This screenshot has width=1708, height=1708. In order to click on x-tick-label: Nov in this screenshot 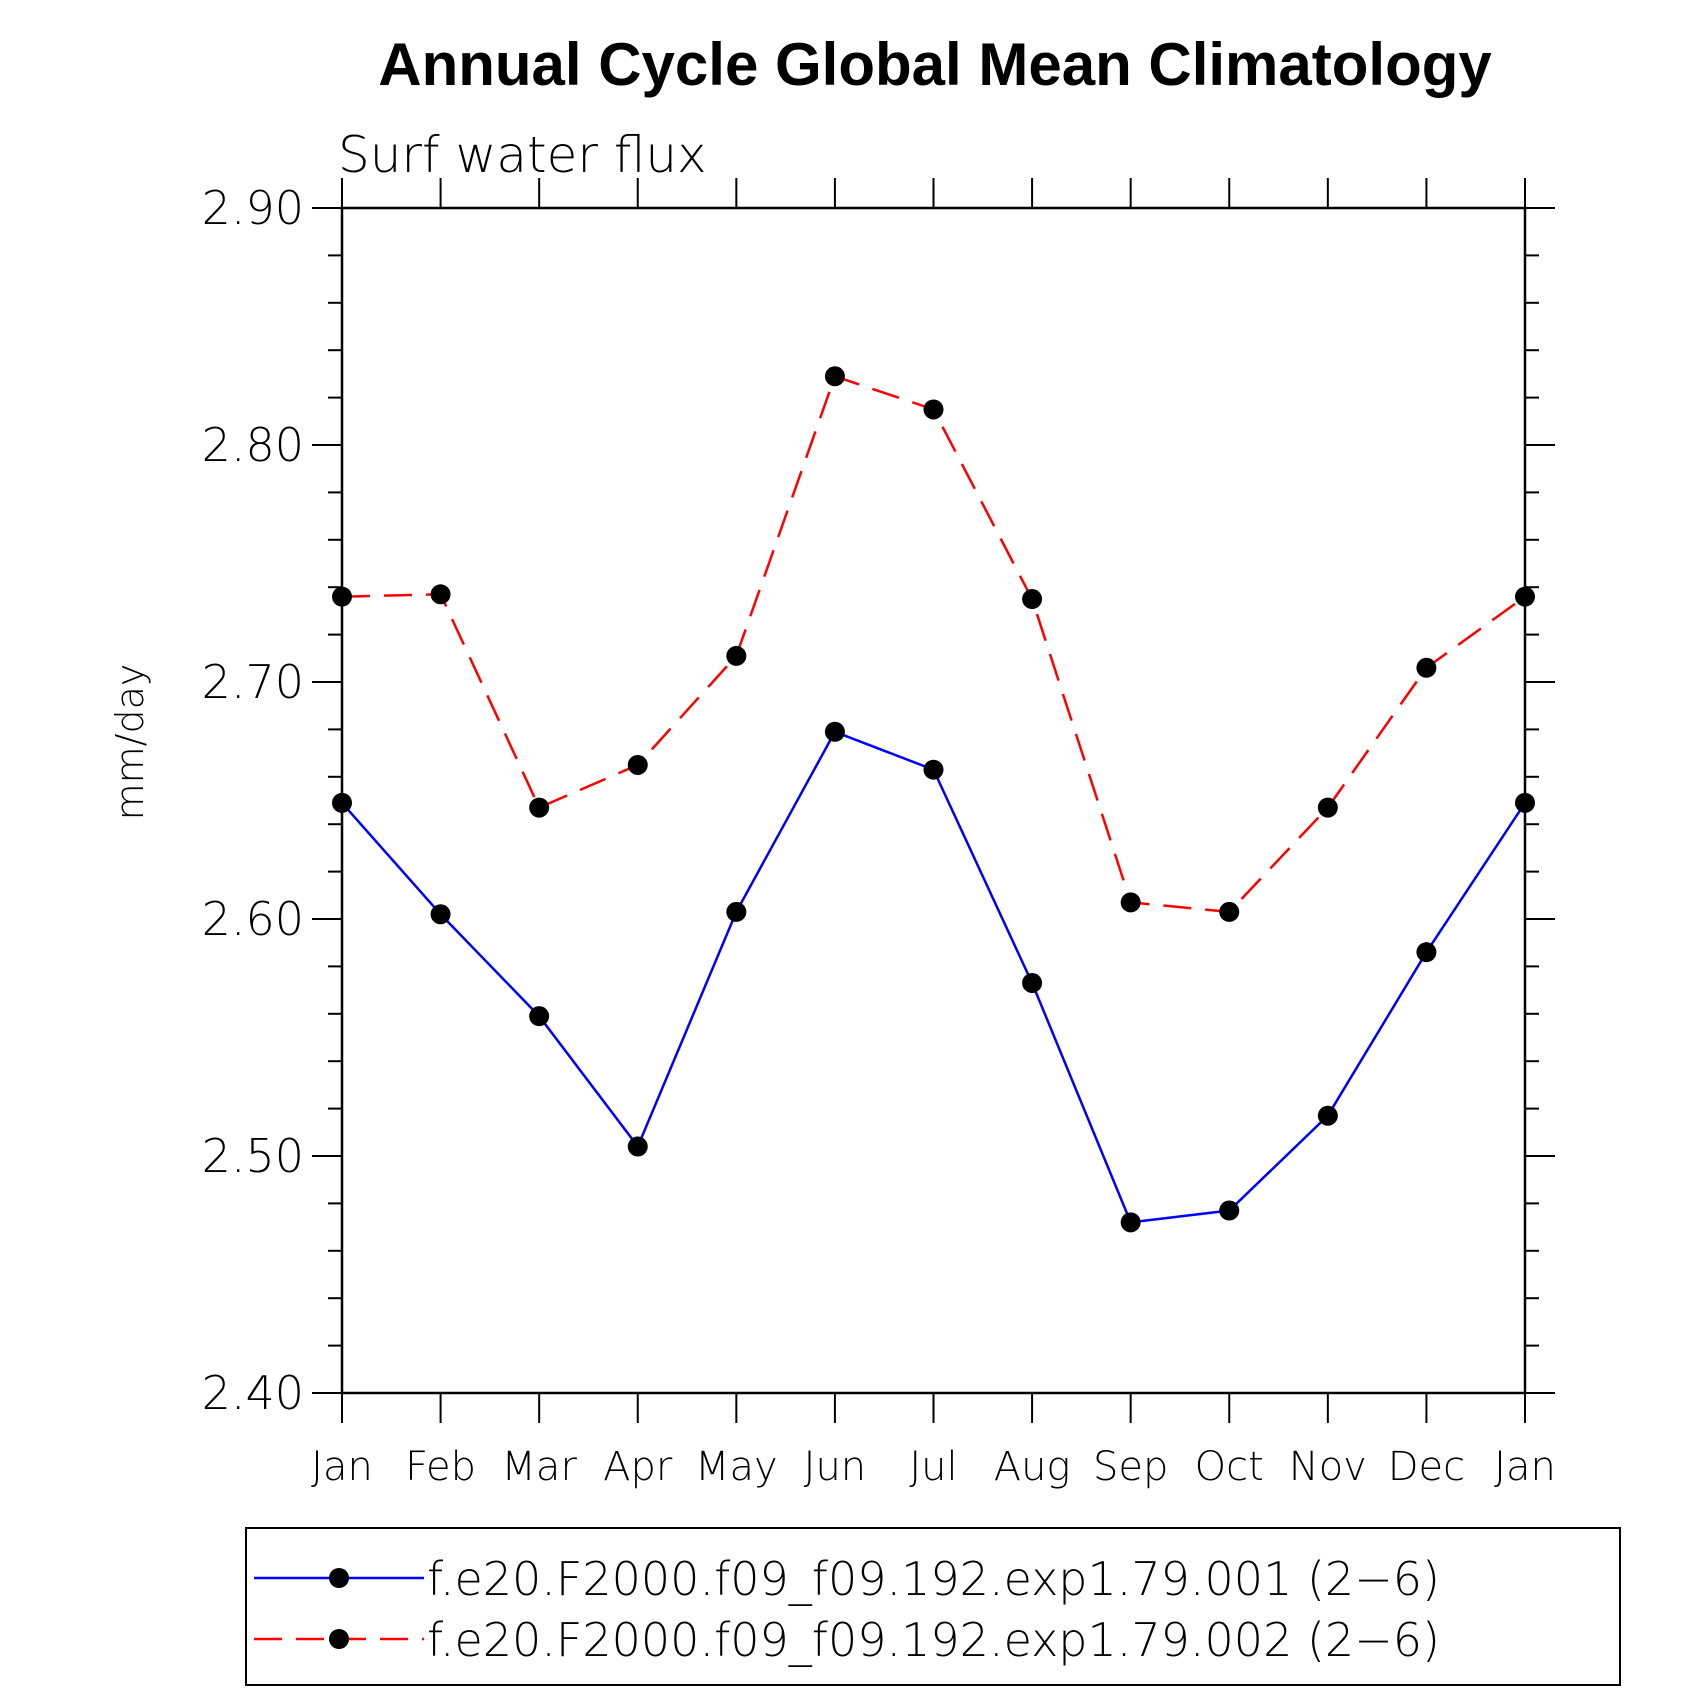, I will do `click(1328, 1467)`.